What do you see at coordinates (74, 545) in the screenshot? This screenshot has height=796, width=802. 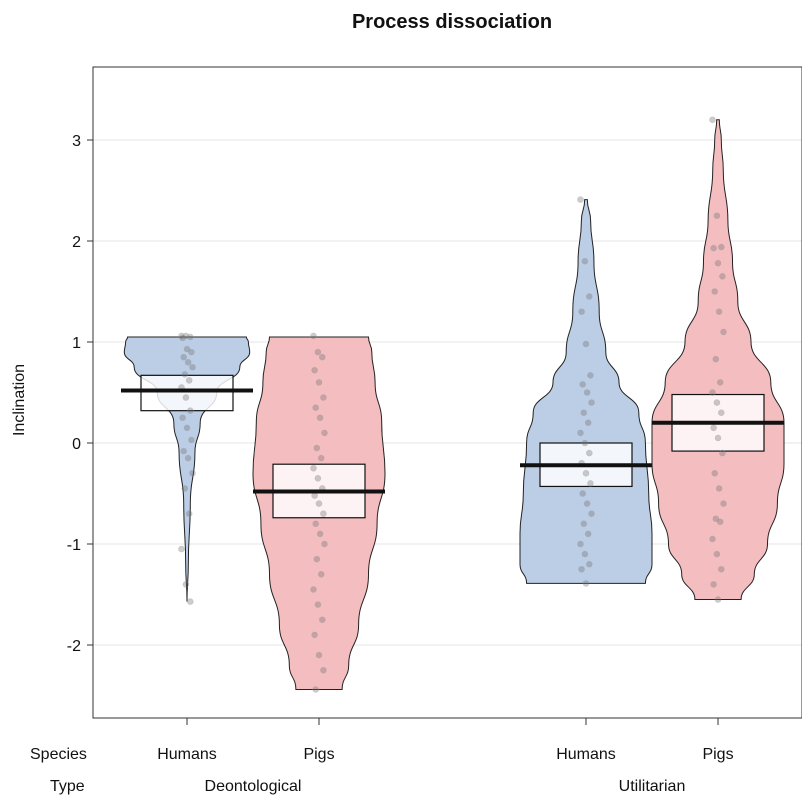 I see `y-tick-label: -1` at bounding box center [74, 545].